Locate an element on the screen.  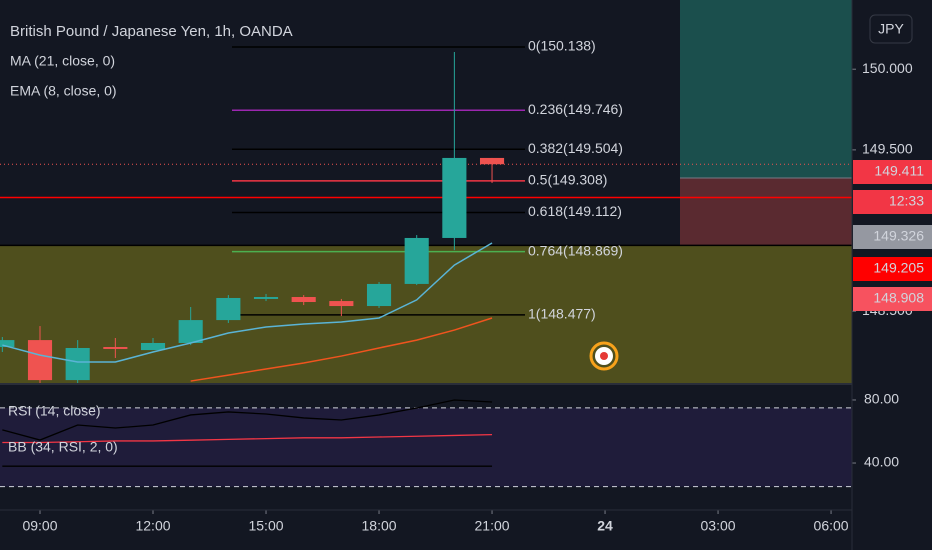
profit-zone is located at coordinates (766, 89).